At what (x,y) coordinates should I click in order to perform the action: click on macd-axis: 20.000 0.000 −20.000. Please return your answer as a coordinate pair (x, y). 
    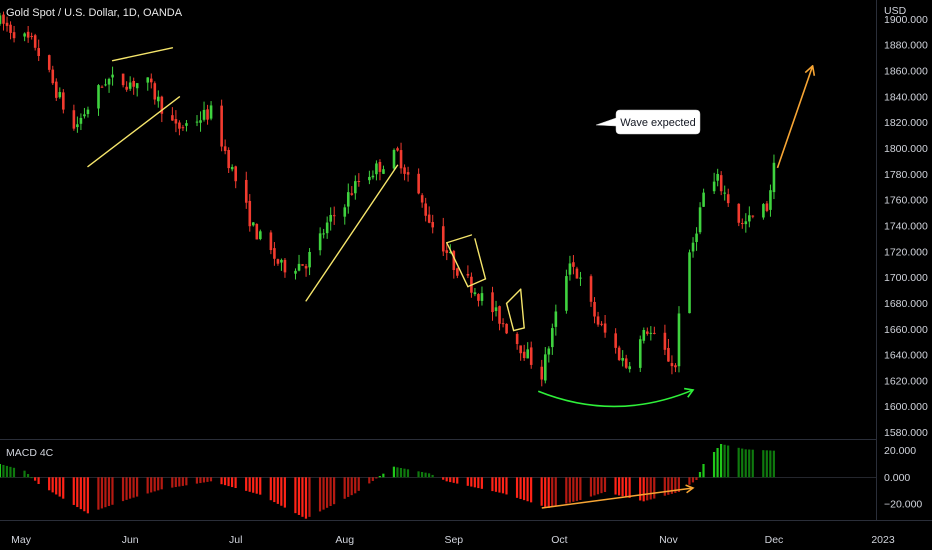
    Looking at the image, I should click on (903, 477).